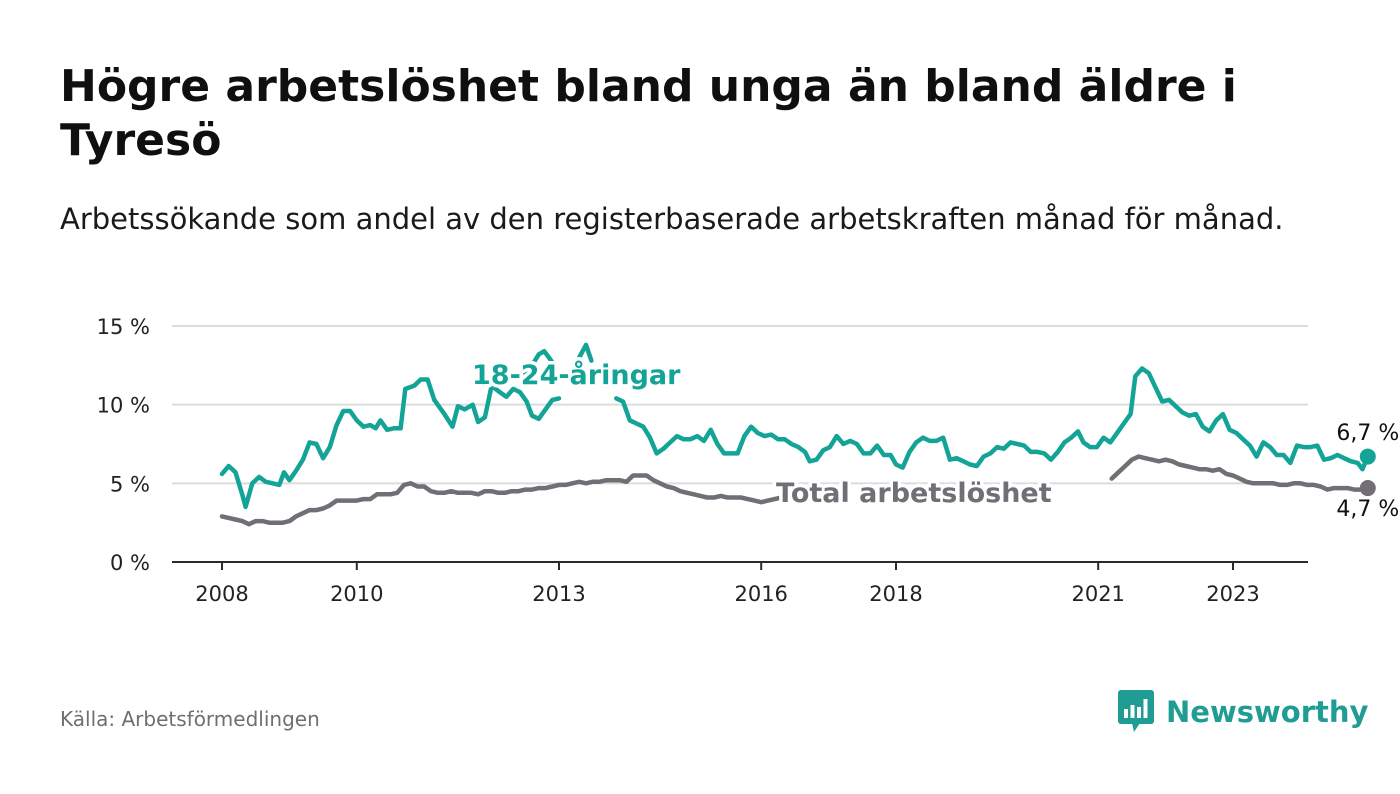 This screenshot has width=1400, height=794. I want to click on total-end-label: 4,7 %, so click(1367, 509).